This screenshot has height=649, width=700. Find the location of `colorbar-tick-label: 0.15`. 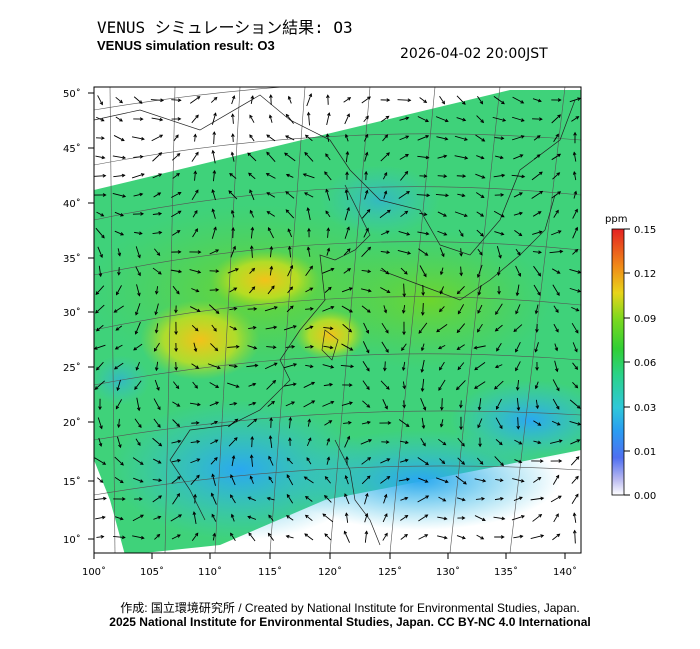

colorbar-tick-label: 0.15 is located at coordinates (645, 230).